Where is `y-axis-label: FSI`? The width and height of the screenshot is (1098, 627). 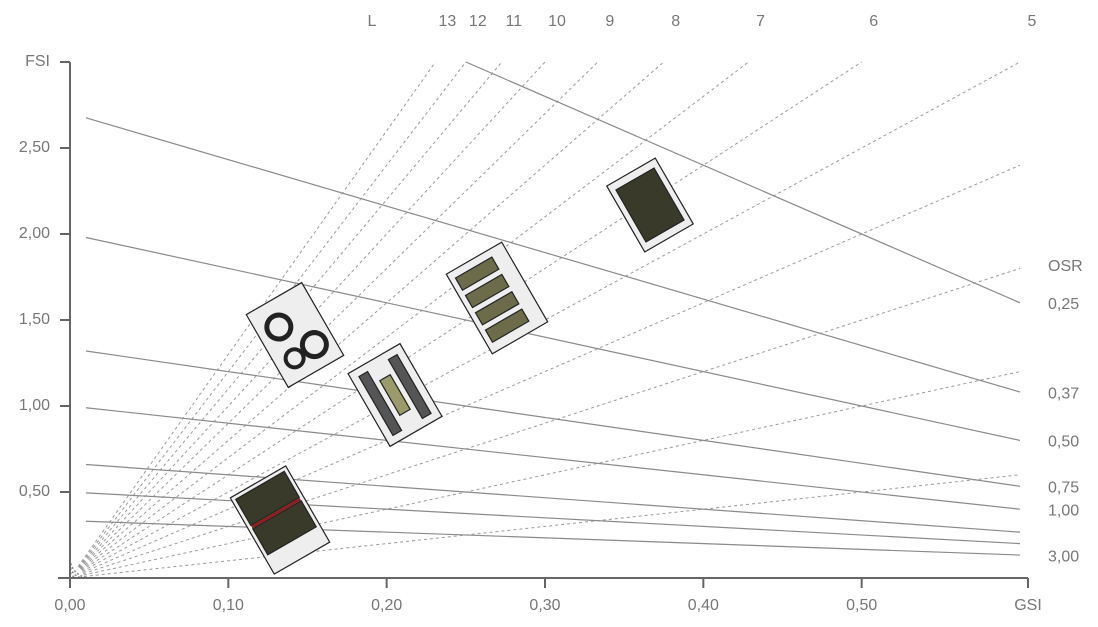
y-axis-label: FSI is located at coordinates (37, 61).